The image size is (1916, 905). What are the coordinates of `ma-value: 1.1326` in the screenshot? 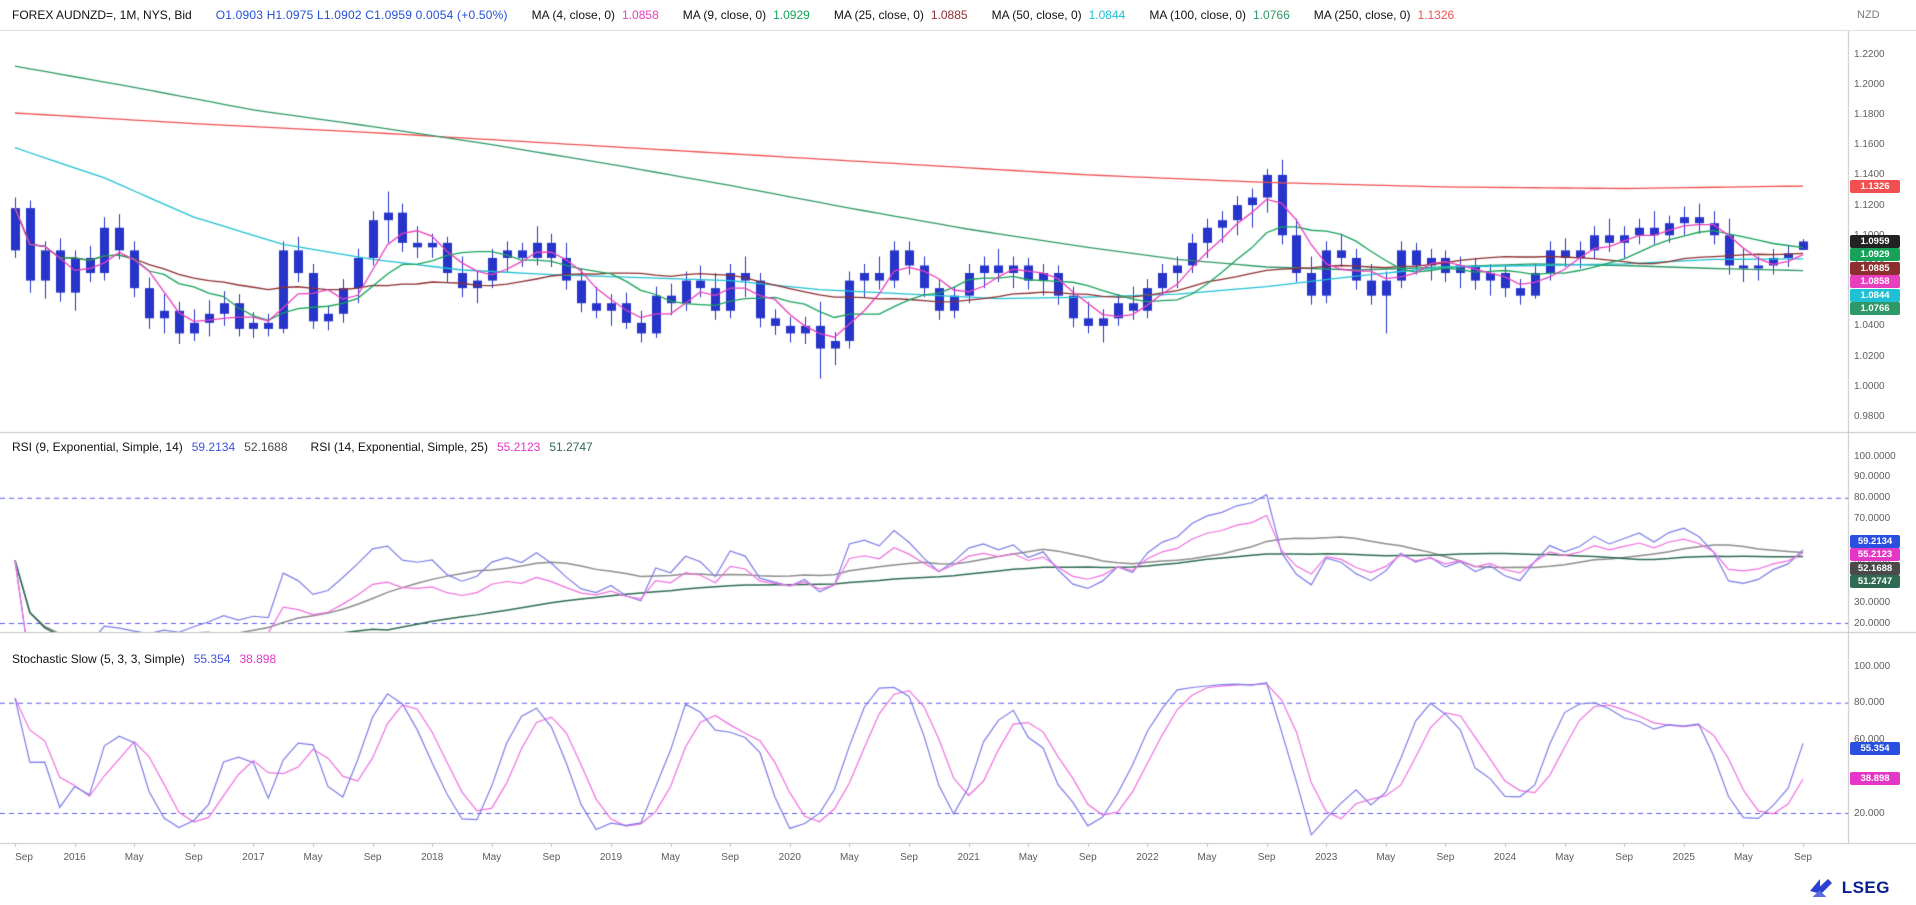 It's located at (1436, 15).